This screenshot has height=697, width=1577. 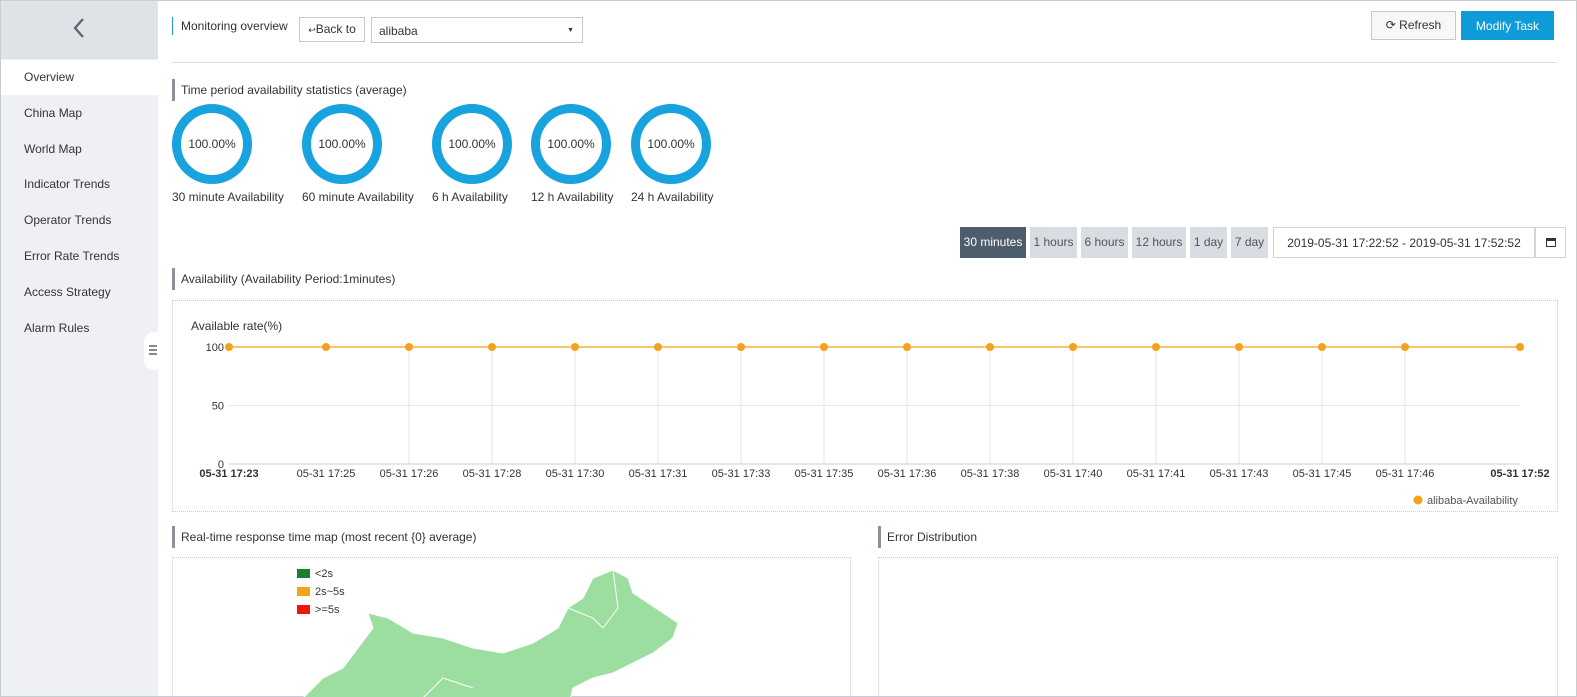 What do you see at coordinates (312, 30) in the screenshot?
I see `back-arrow: ↩` at bounding box center [312, 30].